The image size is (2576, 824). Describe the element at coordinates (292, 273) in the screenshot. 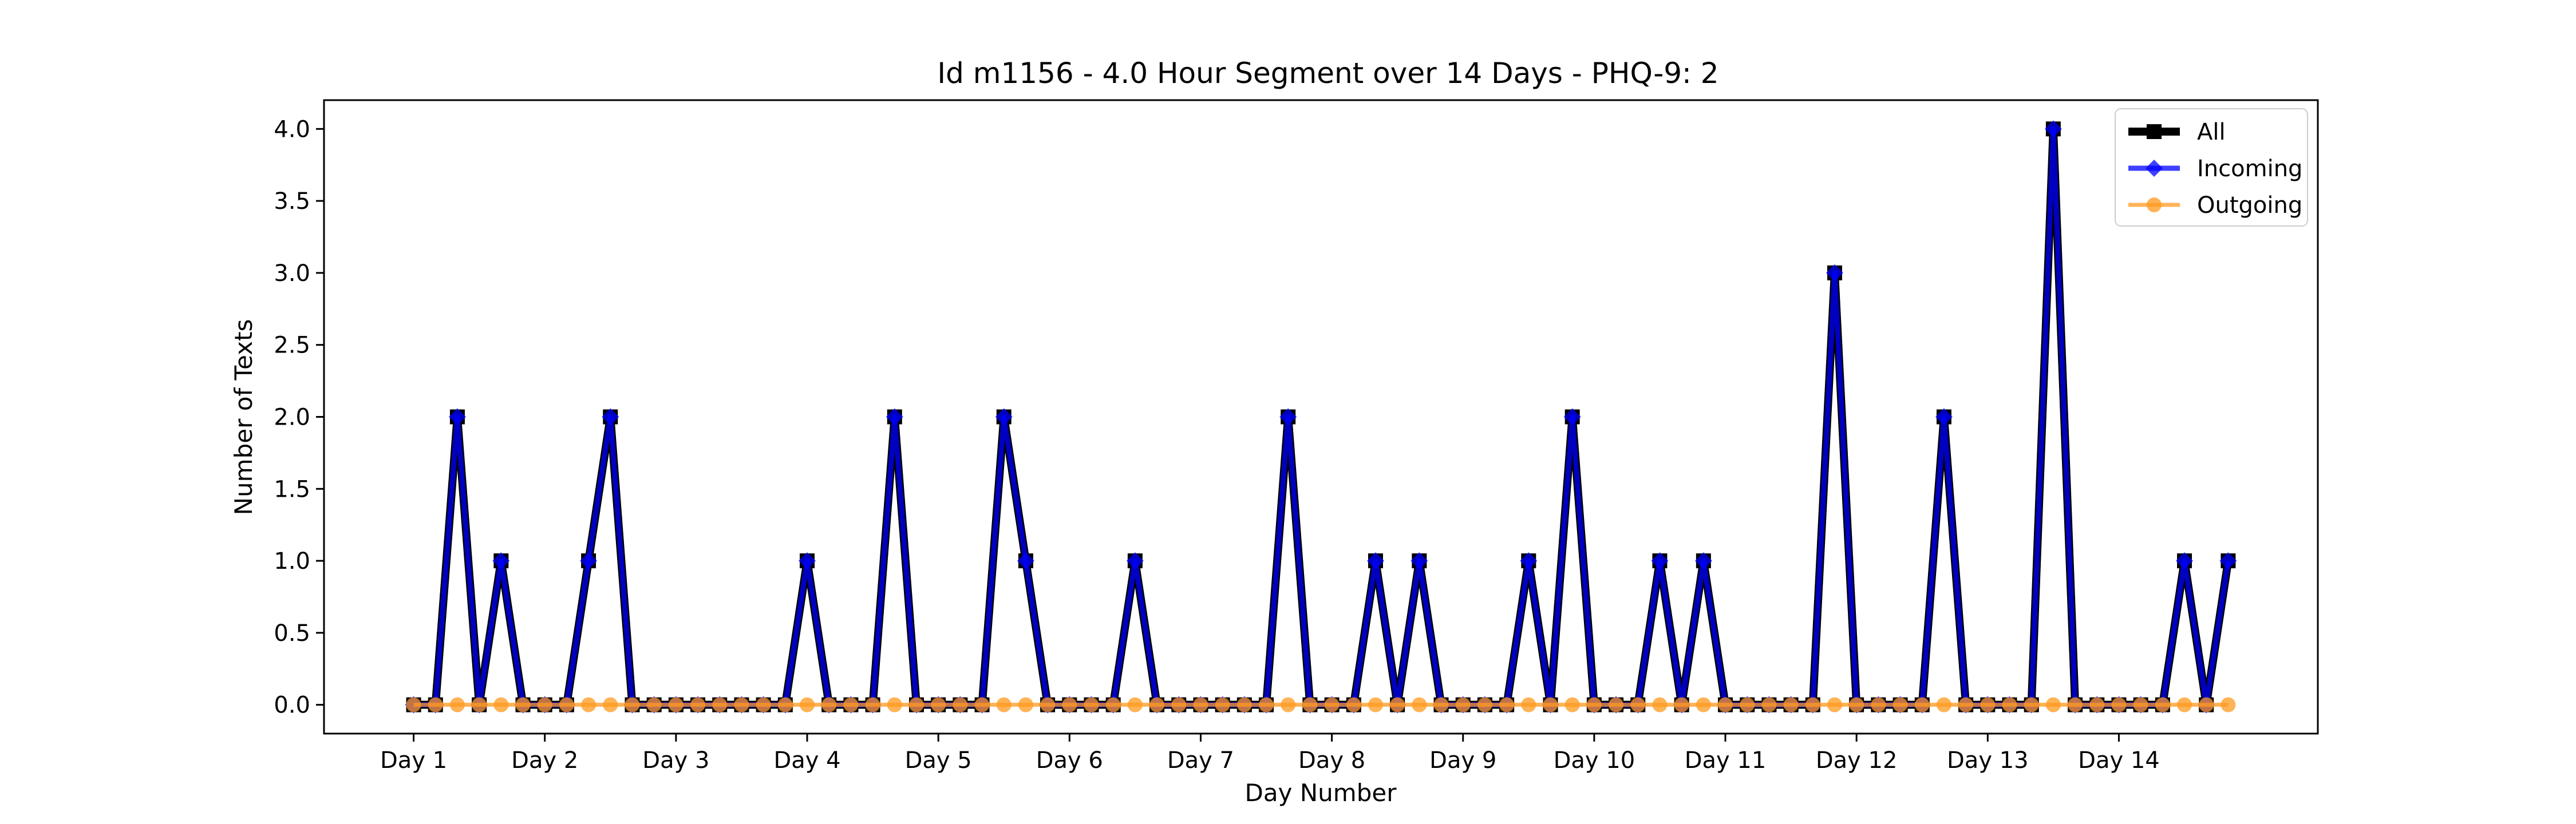

I see `y-tick-label: 3.0` at that location.